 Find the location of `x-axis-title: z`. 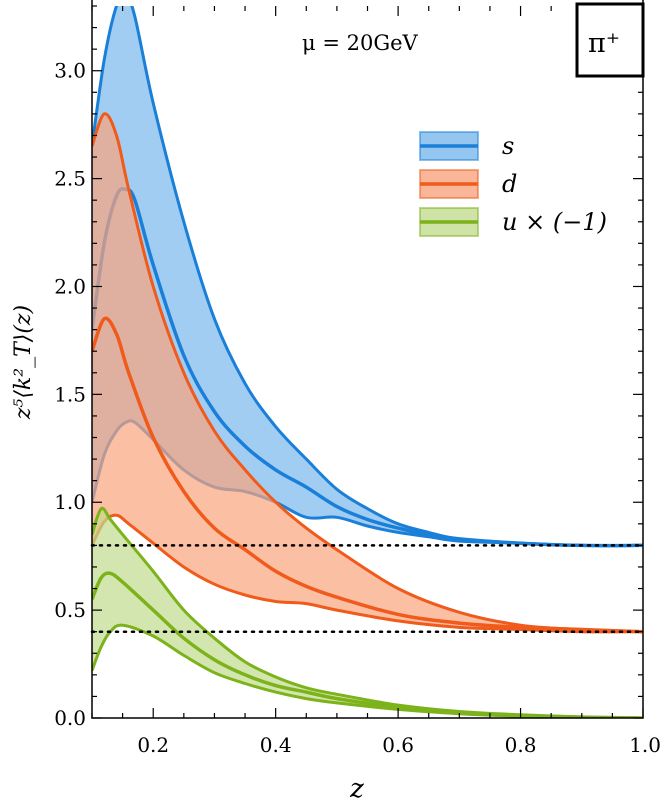

x-axis-title: z is located at coordinates (356, 789).